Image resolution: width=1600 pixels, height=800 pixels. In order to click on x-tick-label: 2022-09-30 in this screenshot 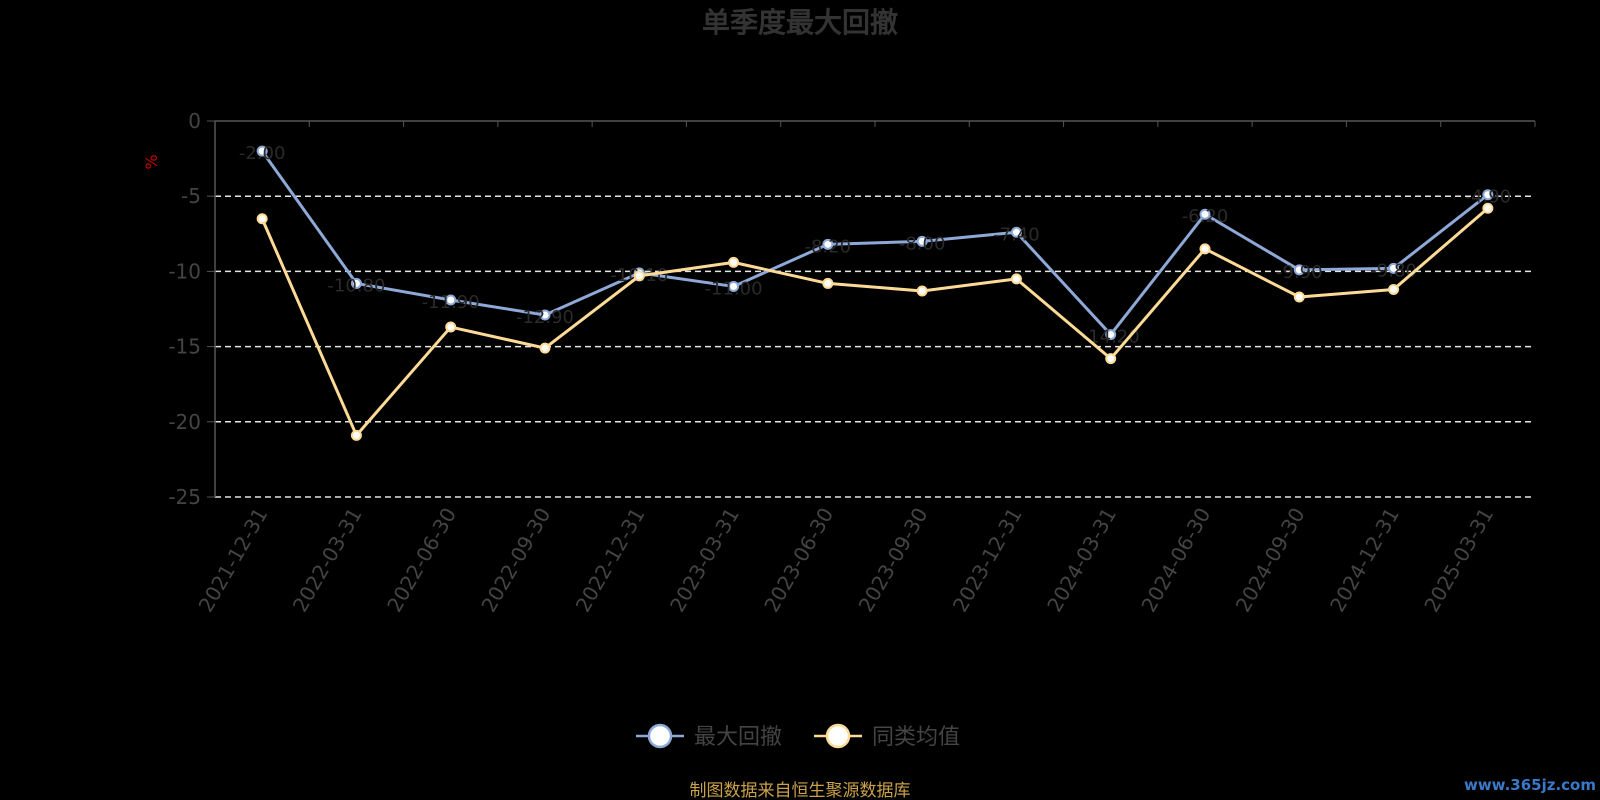, I will do `click(515, 560)`.